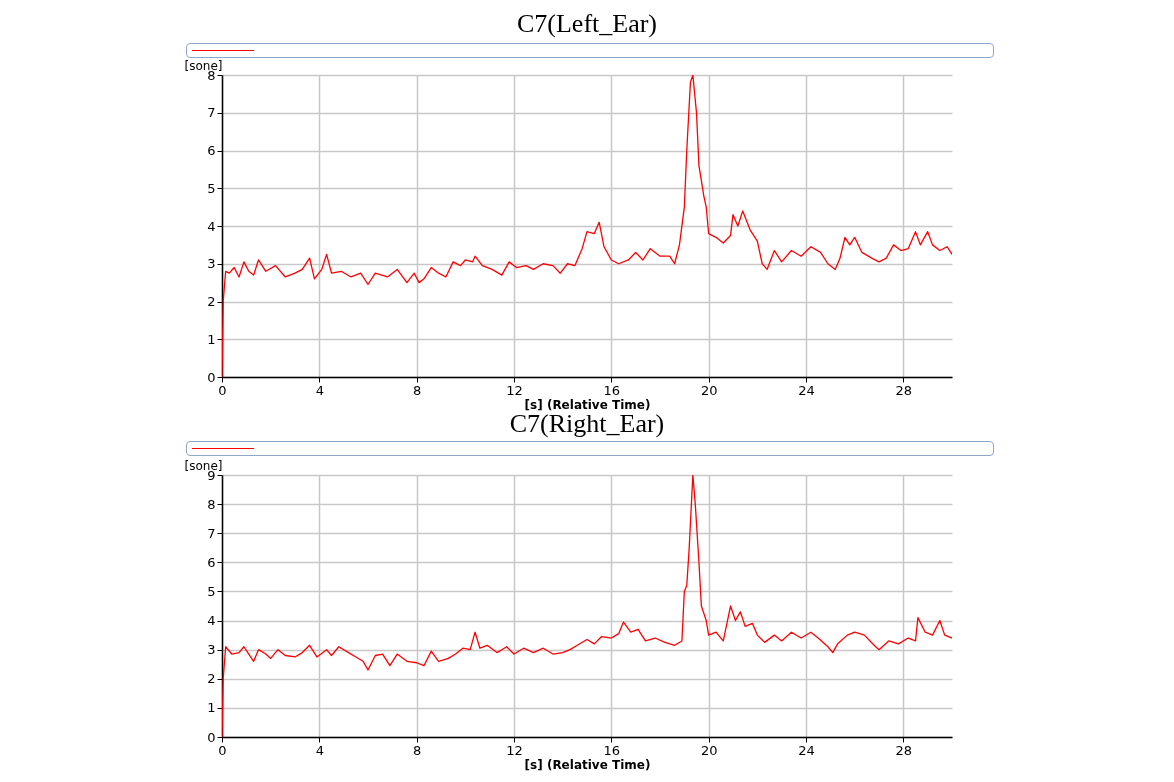 The width and height of the screenshot is (1174, 782). What do you see at coordinates (587, 23) in the screenshot?
I see `chart-title: C7(Left_Ear)` at bounding box center [587, 23].